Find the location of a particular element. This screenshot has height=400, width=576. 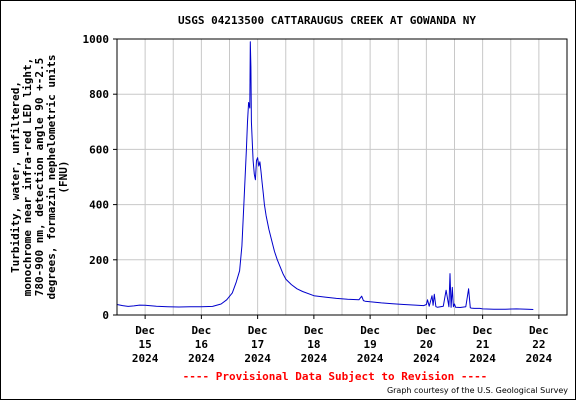

y-axis-ticks: 0 200 400 600 800 1000 is located at coordinates (100, 177).